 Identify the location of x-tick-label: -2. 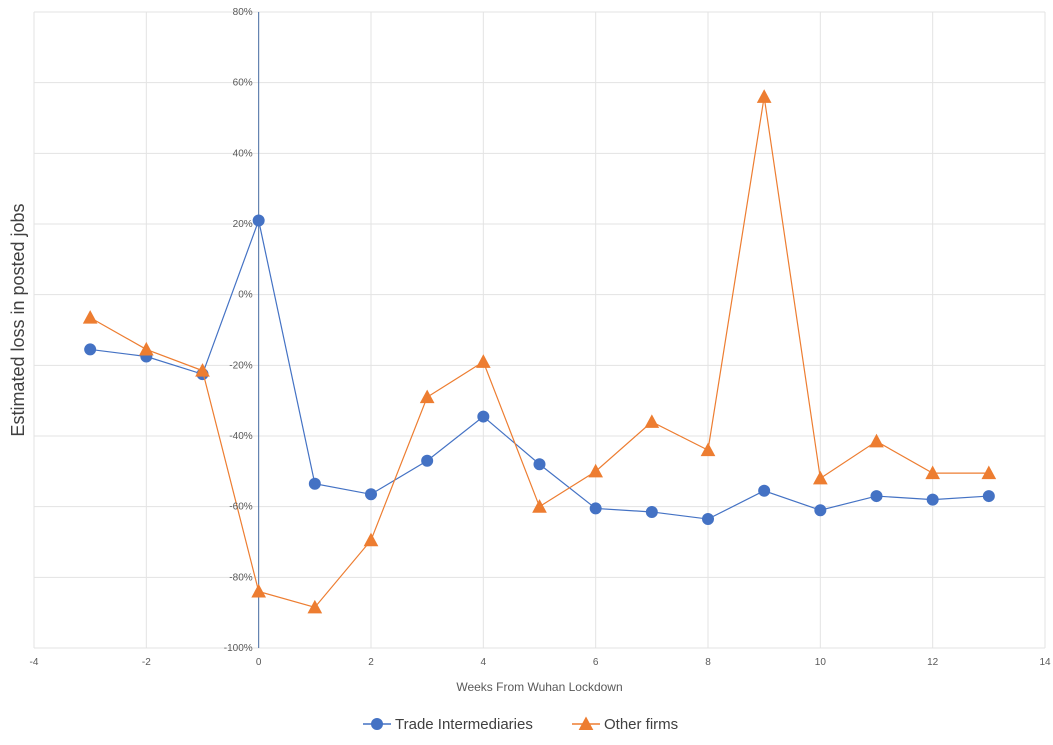
(146, 662).